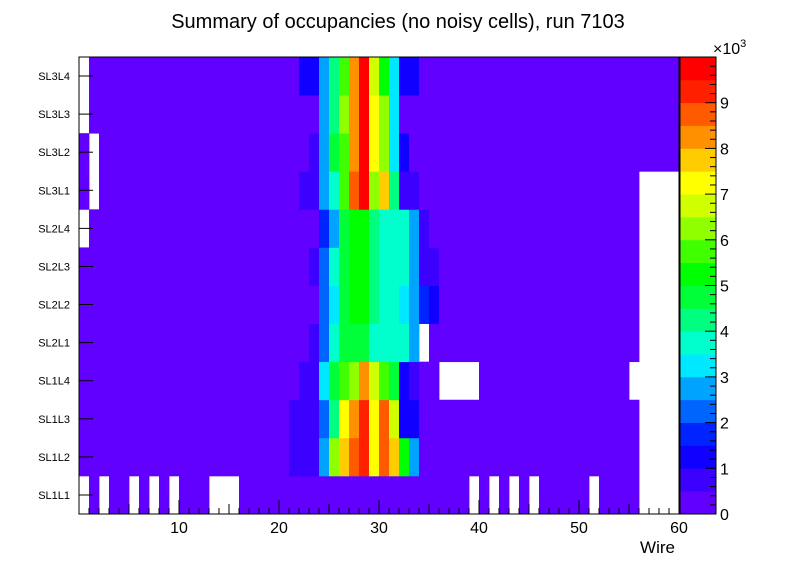  Describe the element at coordinates (294, 266) in the screenshot. I see `cell-SL2L3-w22` at that location.